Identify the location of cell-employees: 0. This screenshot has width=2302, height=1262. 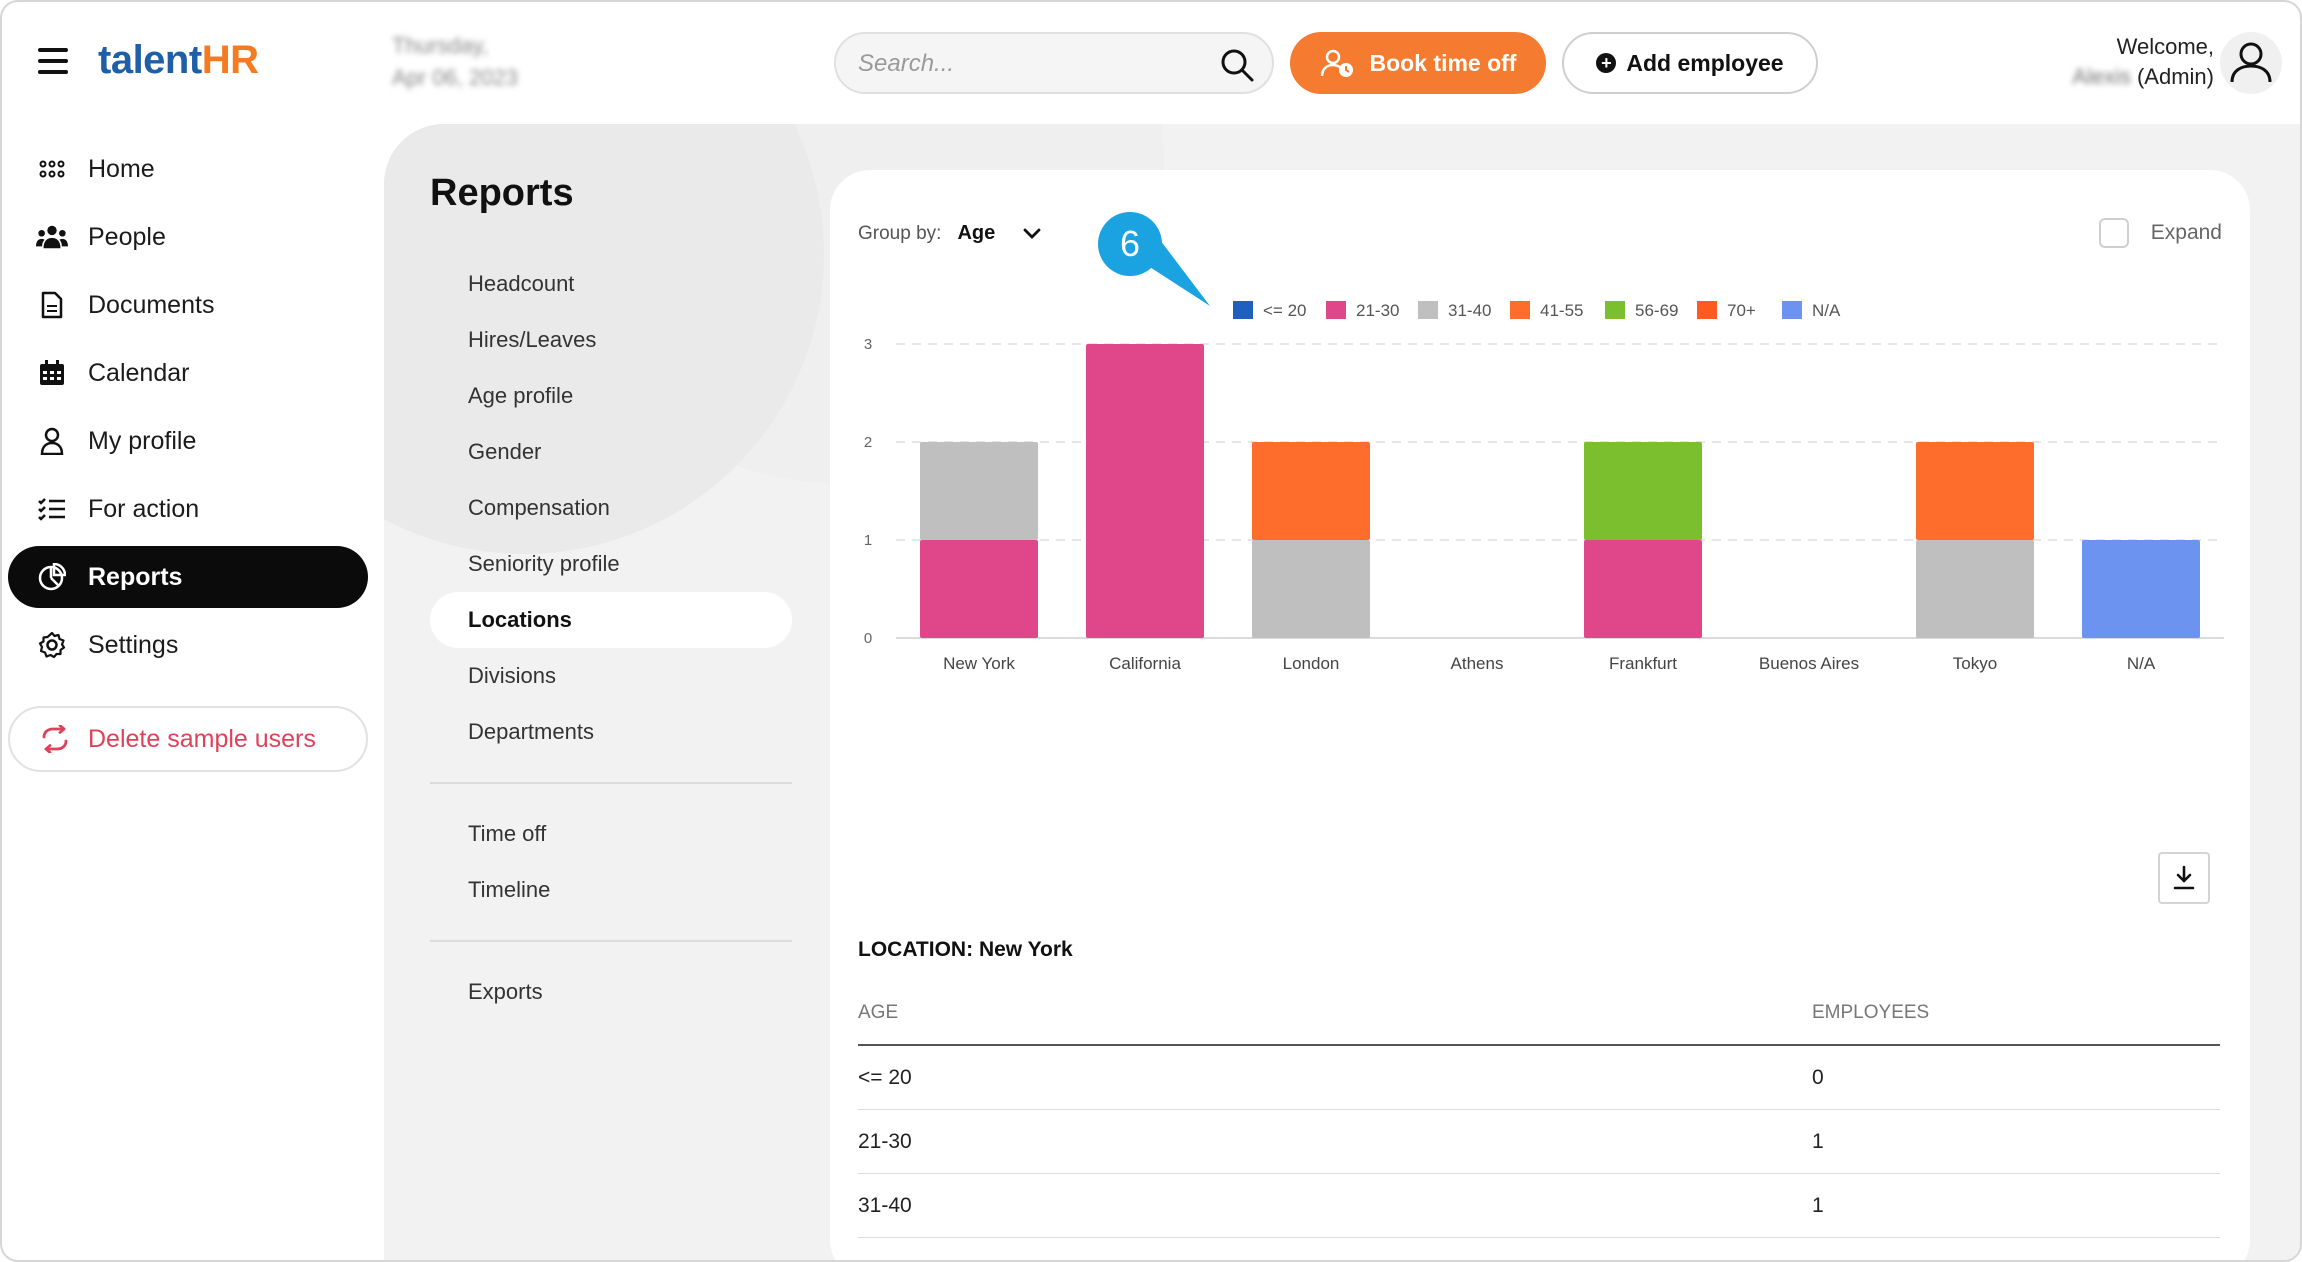
(1818, 1077).